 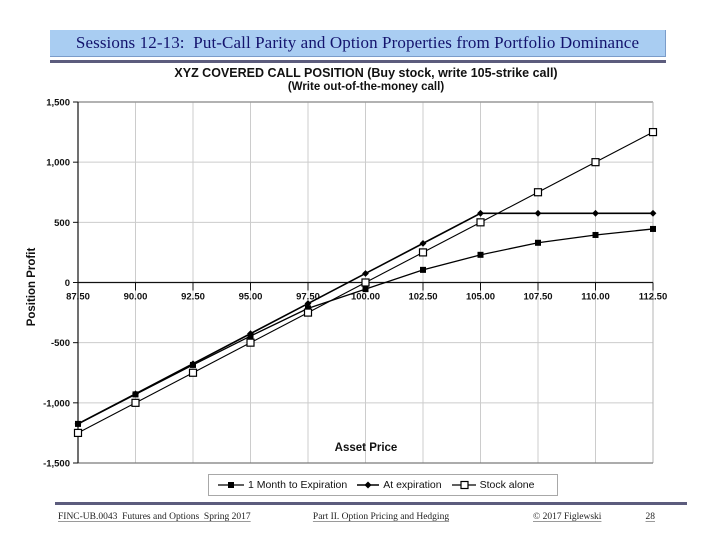 I want to click on svg-text: 110.00, so click(x=595, y=297).